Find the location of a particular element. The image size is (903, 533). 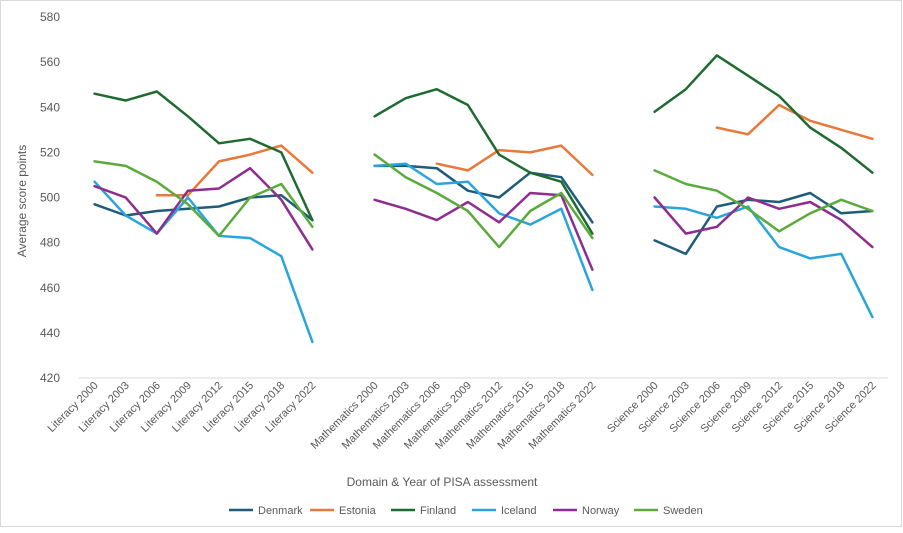

legend-label: Sweden is located at coordinates (683, 511).